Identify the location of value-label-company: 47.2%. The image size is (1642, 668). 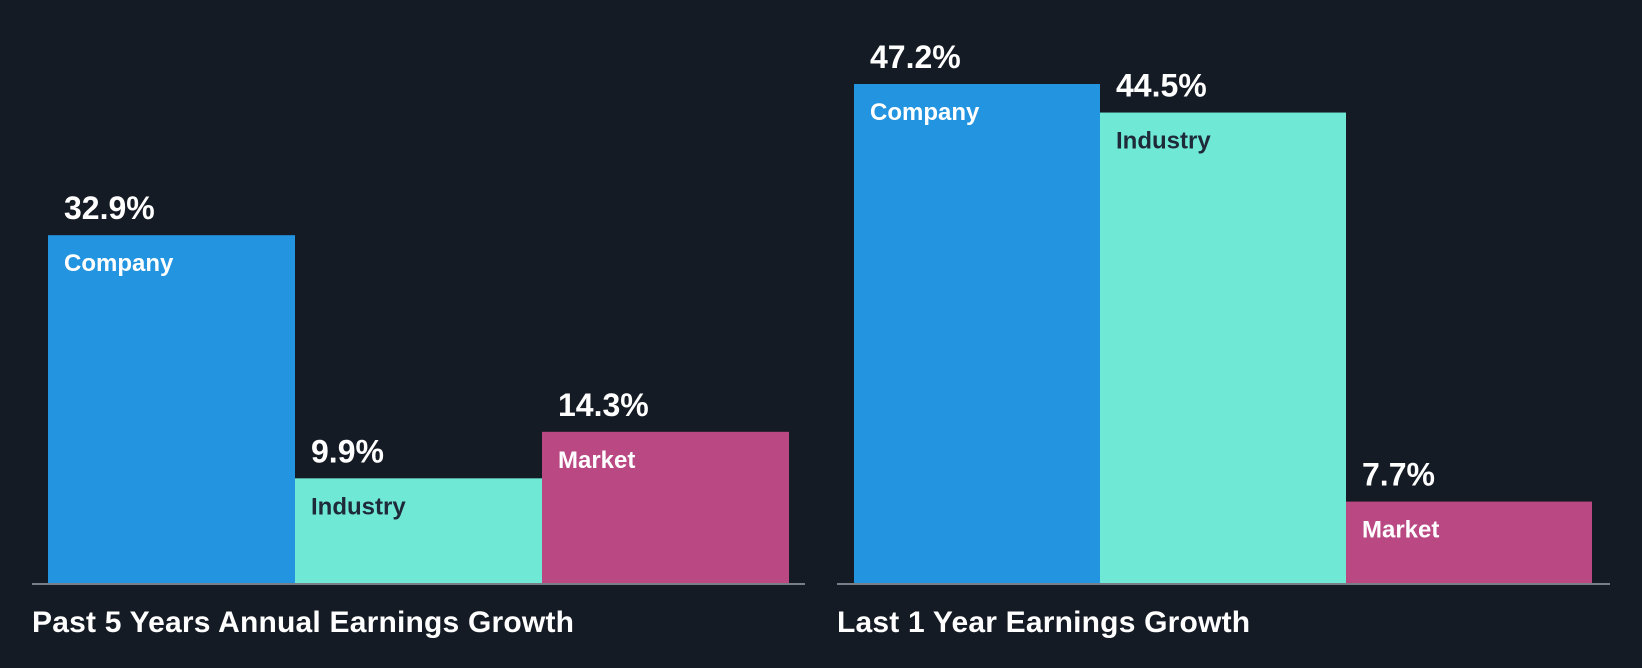
(915, 57).